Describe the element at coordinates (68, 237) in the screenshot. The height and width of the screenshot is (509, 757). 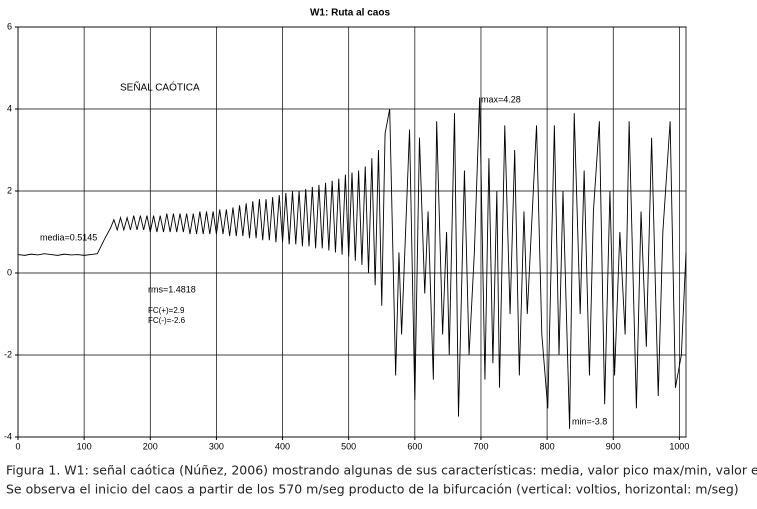
I see `annotation: media=0.5145` at that location.